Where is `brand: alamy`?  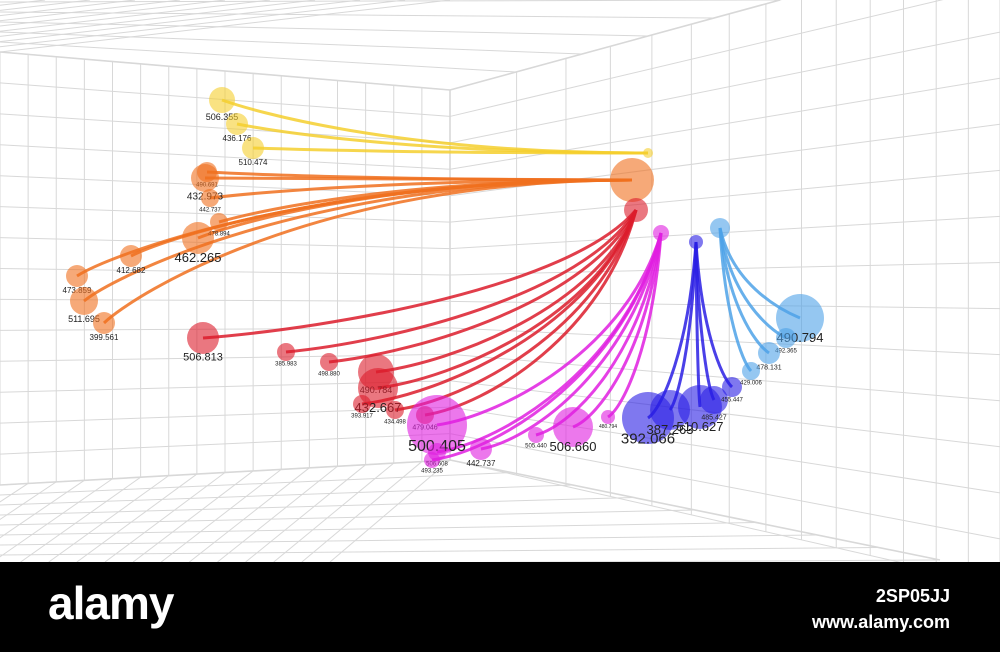 brand: alamy is located at coordinates (111, 603).